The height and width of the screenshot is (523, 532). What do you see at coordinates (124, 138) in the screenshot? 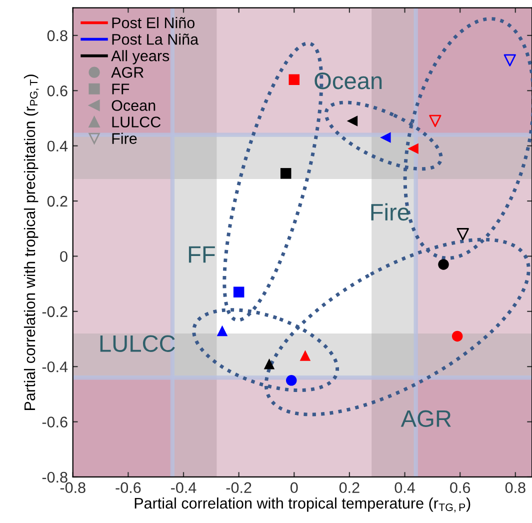
I see `legend-label: Fire` at bounding box center [124, 138].